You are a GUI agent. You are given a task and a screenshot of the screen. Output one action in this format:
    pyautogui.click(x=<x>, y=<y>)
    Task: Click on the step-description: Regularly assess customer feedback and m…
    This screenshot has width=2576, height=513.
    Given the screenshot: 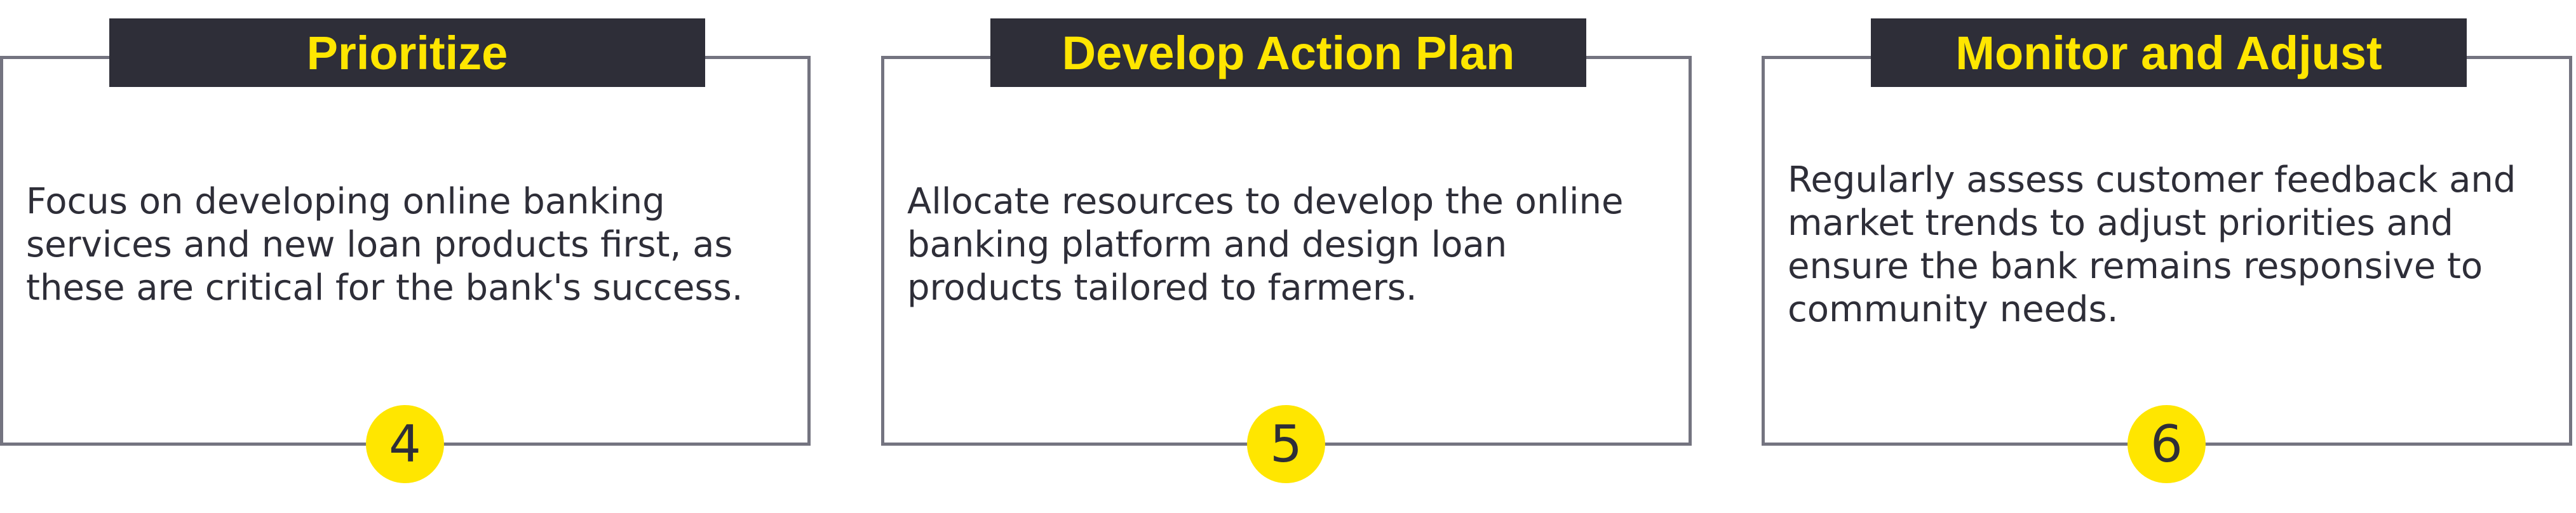 What is the action you would take?
    pyautogui.click(x=2152, y=244)
    